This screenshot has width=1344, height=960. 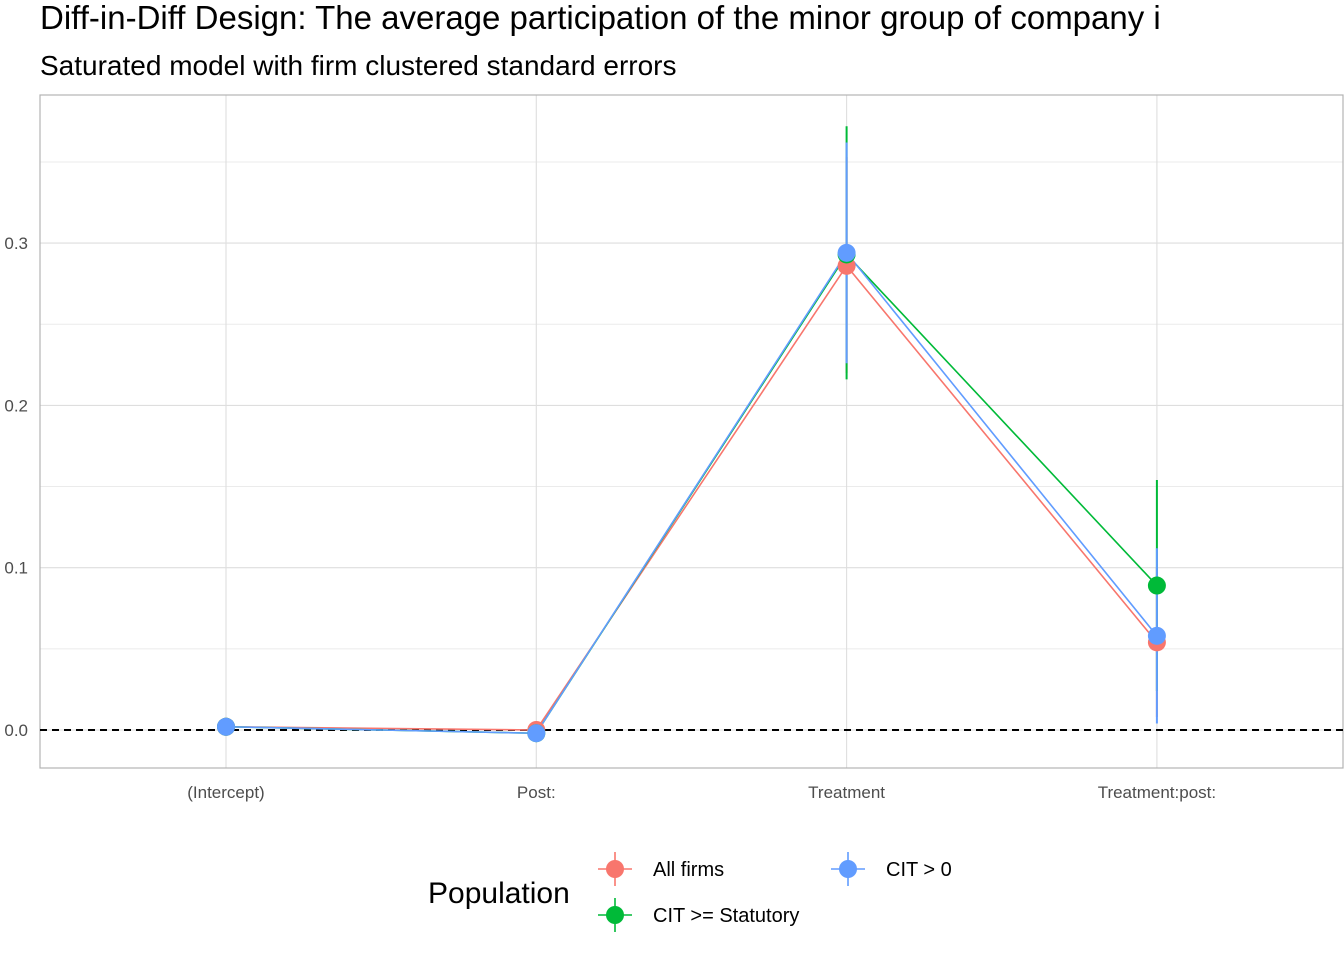 What do you see at coordinates (16, 243) in the screenshot?
I see `y-tick-label: 0.3` at bounding box center [16, 243].